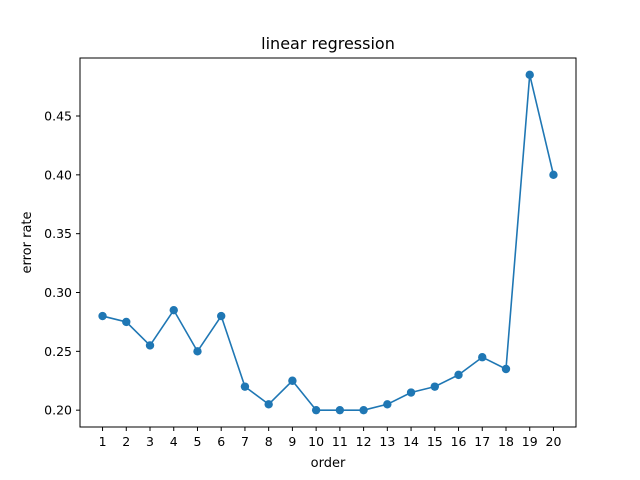 This screenshot has height=480, width=640. What do you see at coordinates (62, 263) in the screenshot?
I see `y-axis: 0.20 0.25 0.30 0.35 0.40 0.45` at bounding box center [62, 263].